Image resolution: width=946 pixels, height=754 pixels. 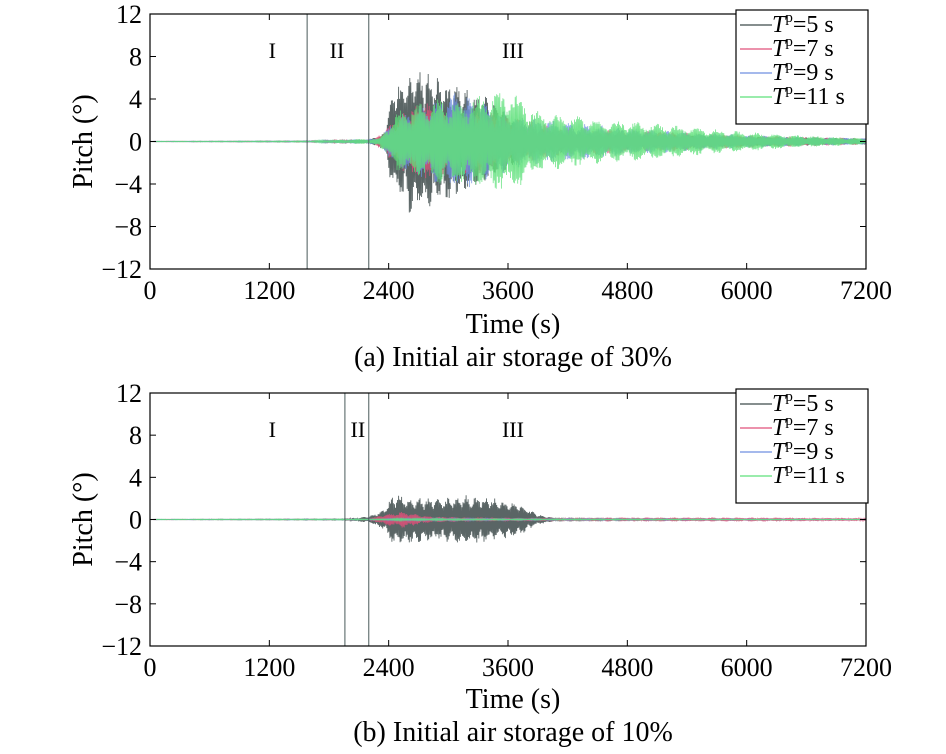 I want to click on panel-caption: (b) Initial air storage of 10%, so click(x=513, y=732).